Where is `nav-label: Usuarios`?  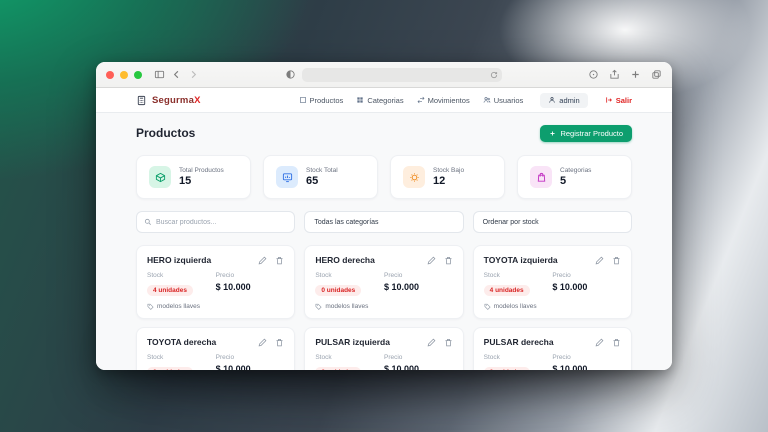 nav-label: Usuarios is located at coordinates (508, 100).